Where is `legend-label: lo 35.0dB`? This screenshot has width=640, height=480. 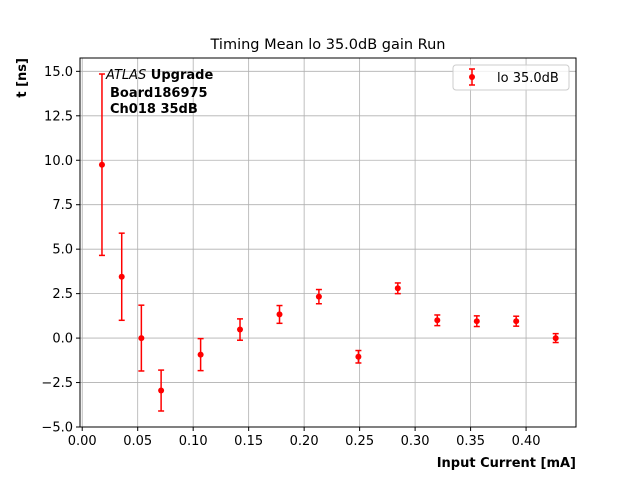
legend-label: lo 35.0dB is located at coordinates (528, 78).